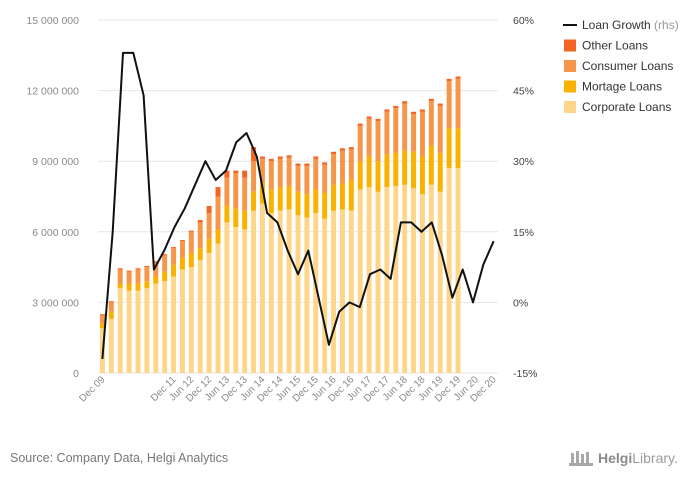 The height and width of the screenshot is (483, 700). Describe the element at coordinates (52, 21) in the screenshot. I see `y-tick-label: 15 000 000` at that location.